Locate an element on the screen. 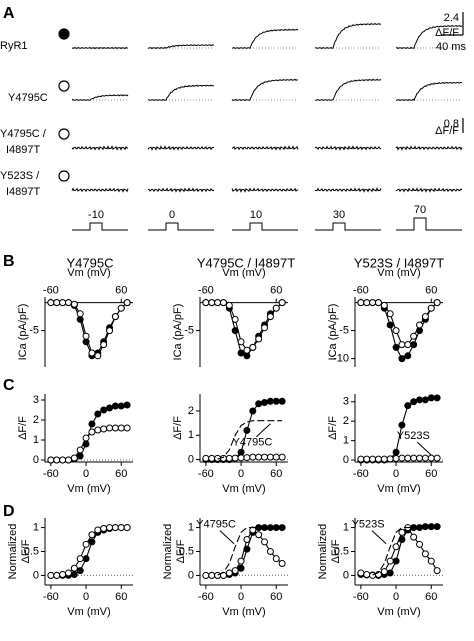 The height and width of the screenshot is (641, 474). annotation: Y4795C is located at coordinates (216, 525).